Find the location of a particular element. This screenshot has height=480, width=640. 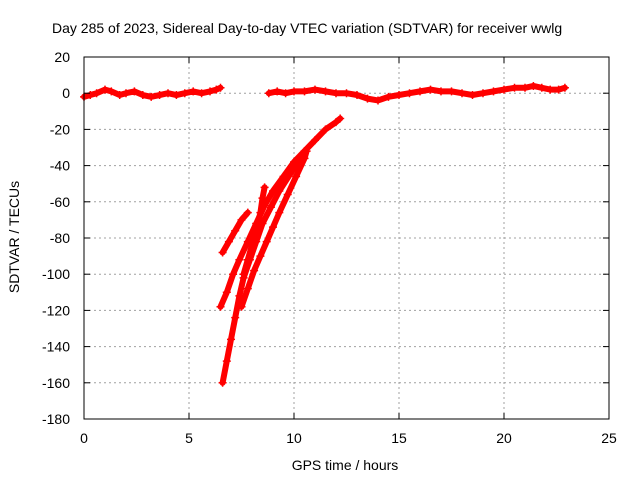

x-tick-label: 0 is located at coordinates (84, 438).